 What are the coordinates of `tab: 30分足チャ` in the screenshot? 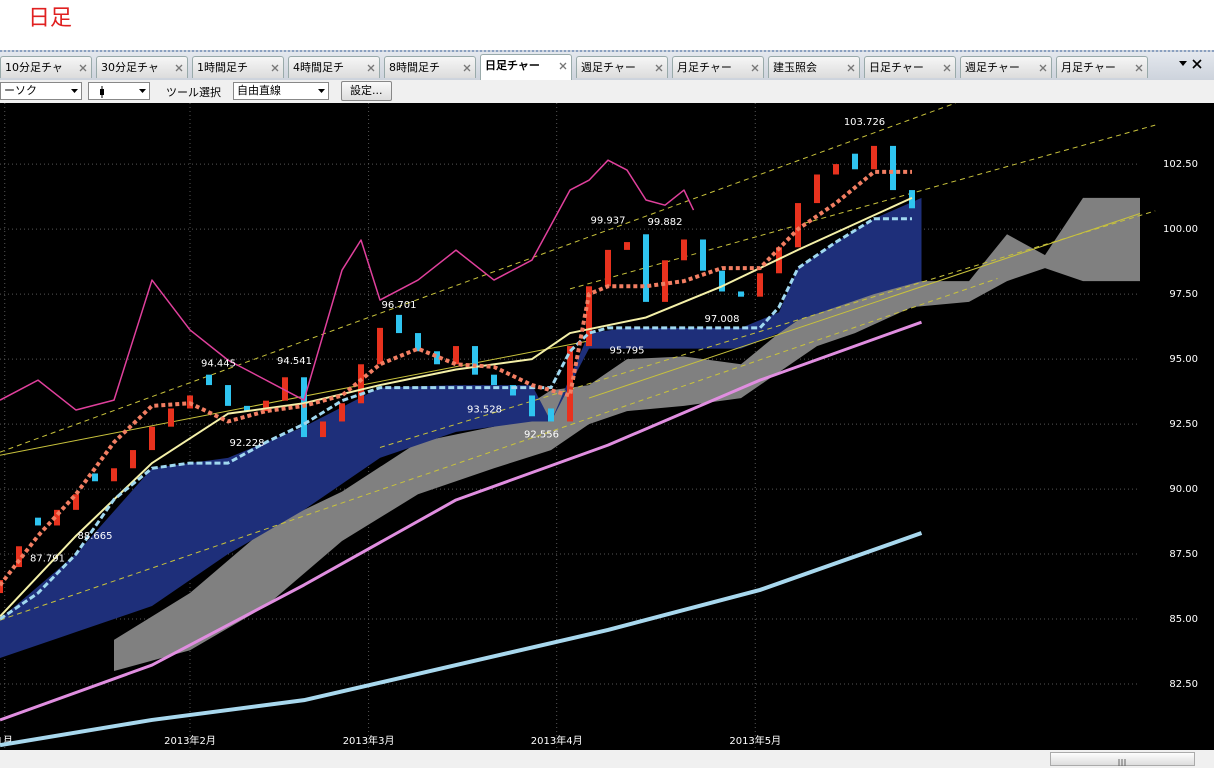 It's located at (142, 67).